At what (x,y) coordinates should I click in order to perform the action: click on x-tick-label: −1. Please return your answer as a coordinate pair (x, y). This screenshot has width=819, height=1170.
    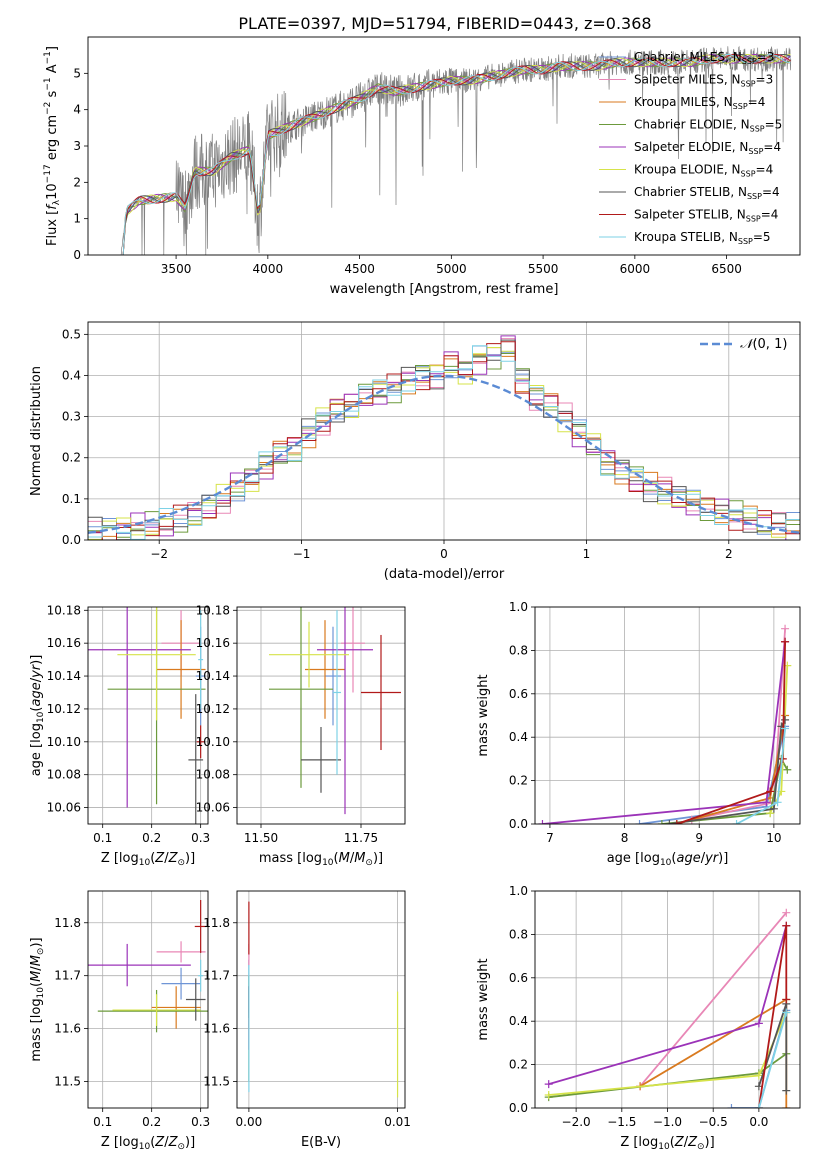
    Looking at the image, I should click on (302, 554).